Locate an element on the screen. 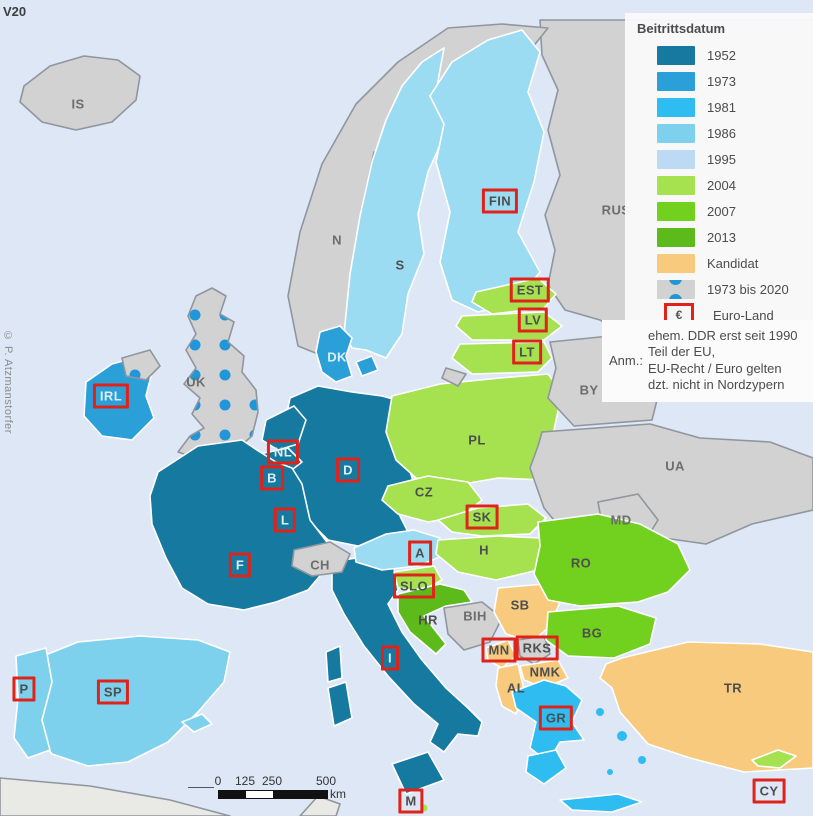 This screenshot has height=816, width=813. country-turkey is located at coordinates (706, 707).